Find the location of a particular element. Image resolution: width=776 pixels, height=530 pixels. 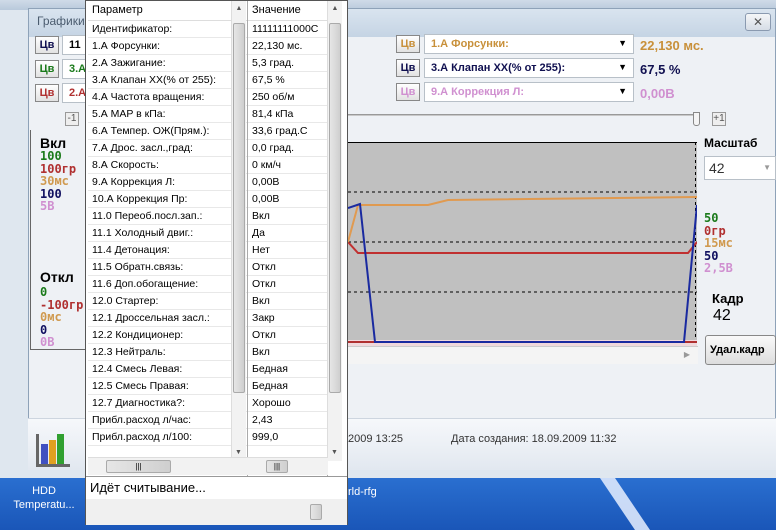

value-vscrollbar: ▲ ▼ is located at coordinates (334, 231).